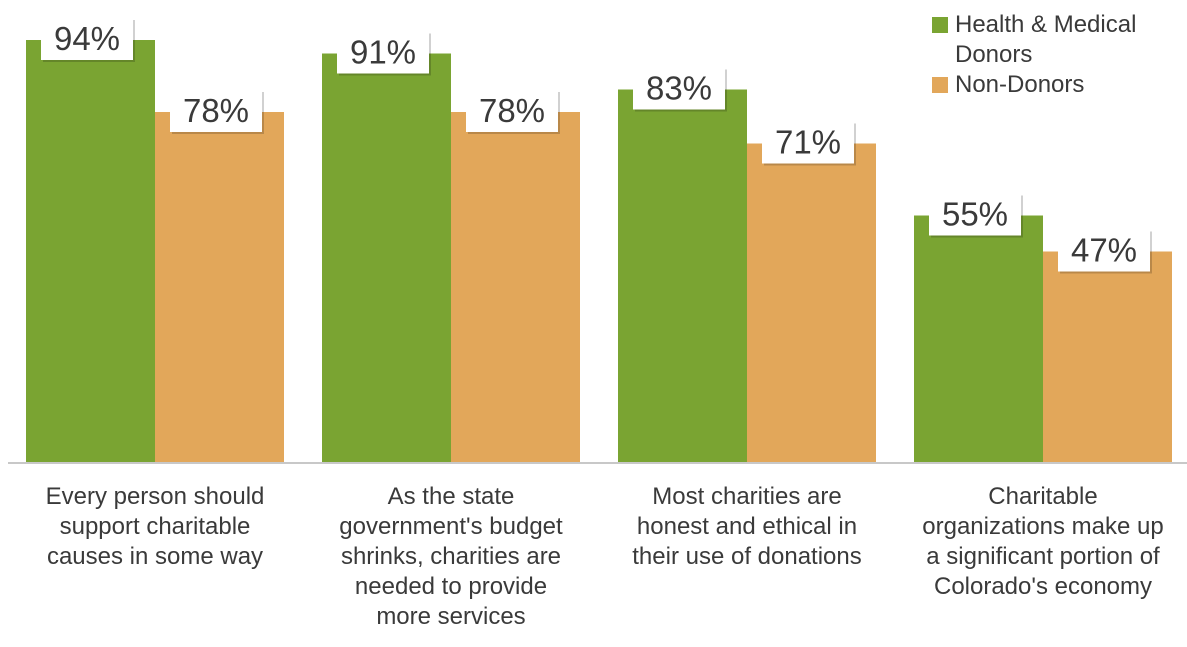  I want to click on category-label-line: Every person should, so click(155, 496).